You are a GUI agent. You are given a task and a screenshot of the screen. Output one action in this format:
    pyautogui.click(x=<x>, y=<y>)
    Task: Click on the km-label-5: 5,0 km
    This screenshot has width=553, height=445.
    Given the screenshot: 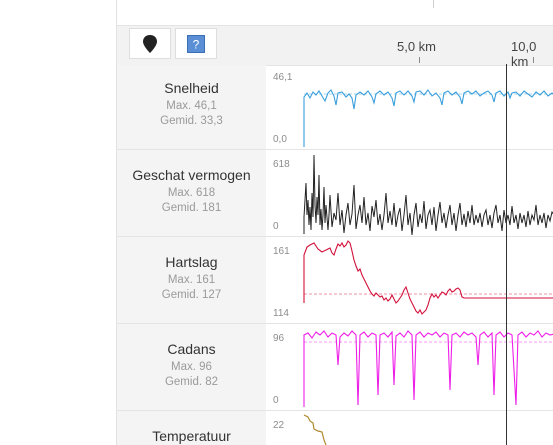 What is the action you would take?
    pyautogui.click(x=417, y=46)
    